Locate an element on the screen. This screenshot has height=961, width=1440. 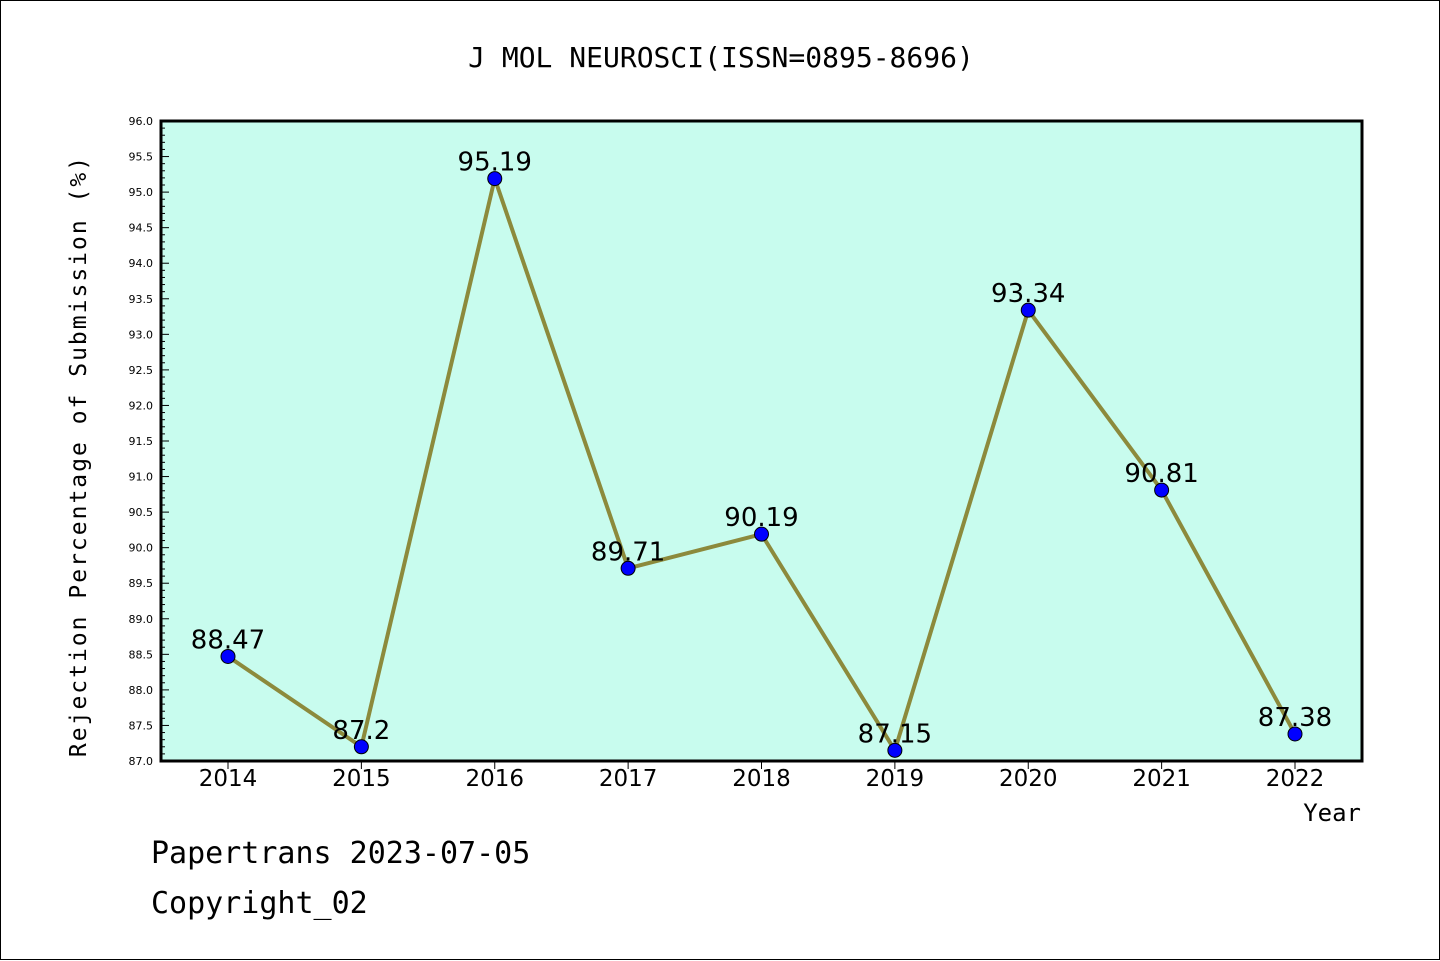
x-axis-ticks: 2014 2015 2016 2017 2018 2019 2020 2021 2022 is located at coordinates (762, 776).